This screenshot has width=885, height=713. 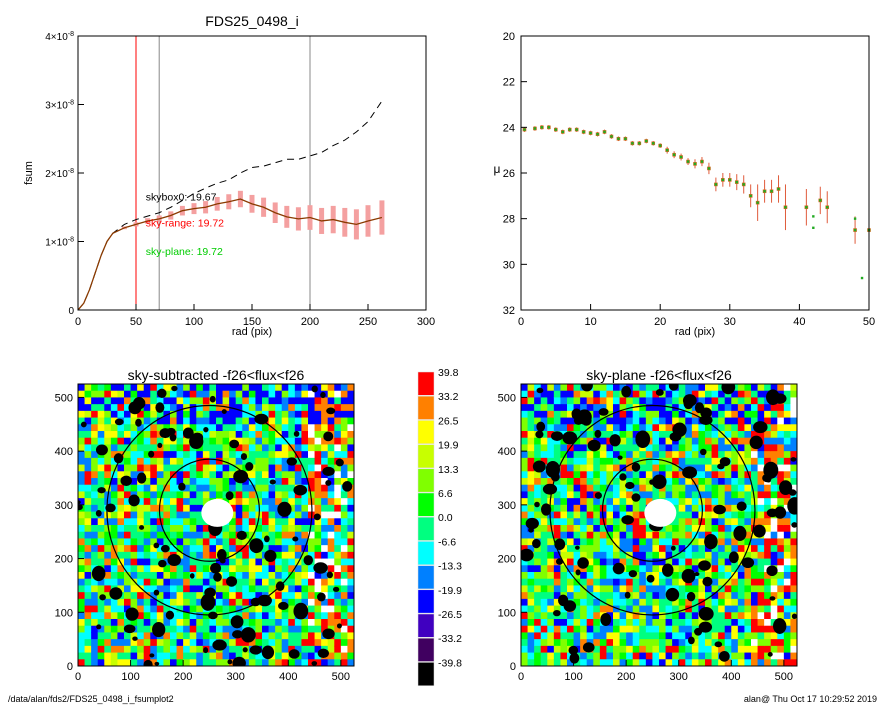 What do you see at coordinates (448, 470) in the screenshot?
I see `colorbar-label: 13.3` at bounding box center [448, 470].